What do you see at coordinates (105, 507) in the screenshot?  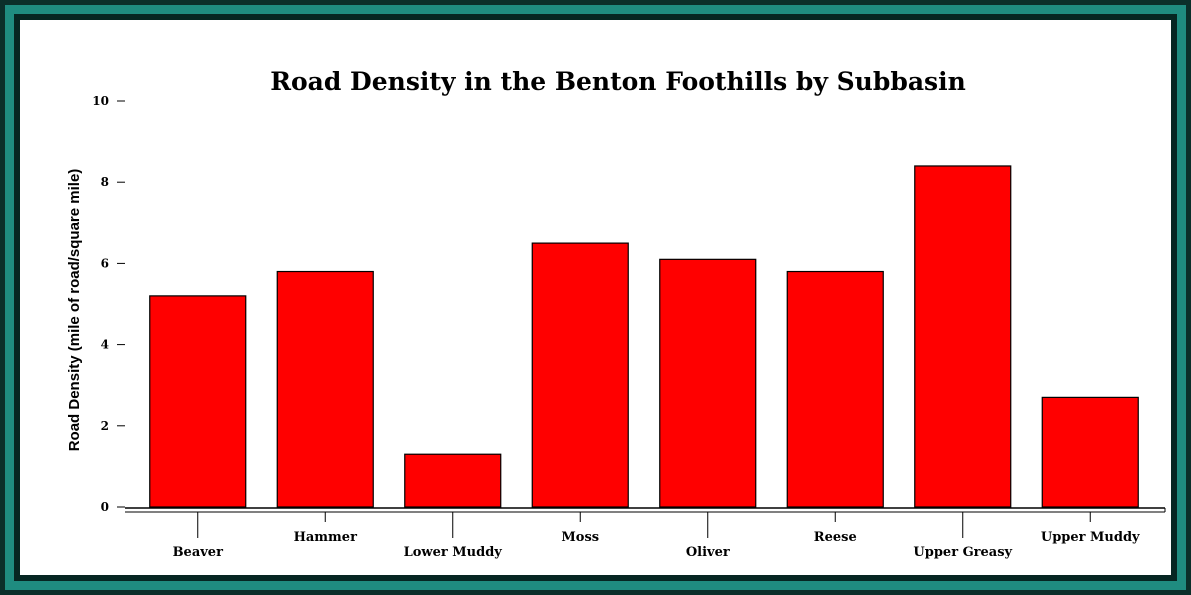 I see `y-tick-label: 0` at bounding box center [105, 507].